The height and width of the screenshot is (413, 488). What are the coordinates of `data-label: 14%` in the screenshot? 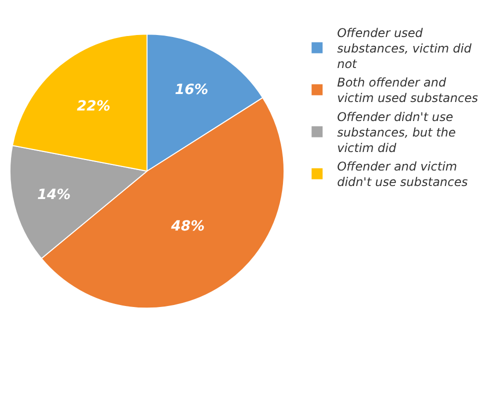 It's located at (54, 195).